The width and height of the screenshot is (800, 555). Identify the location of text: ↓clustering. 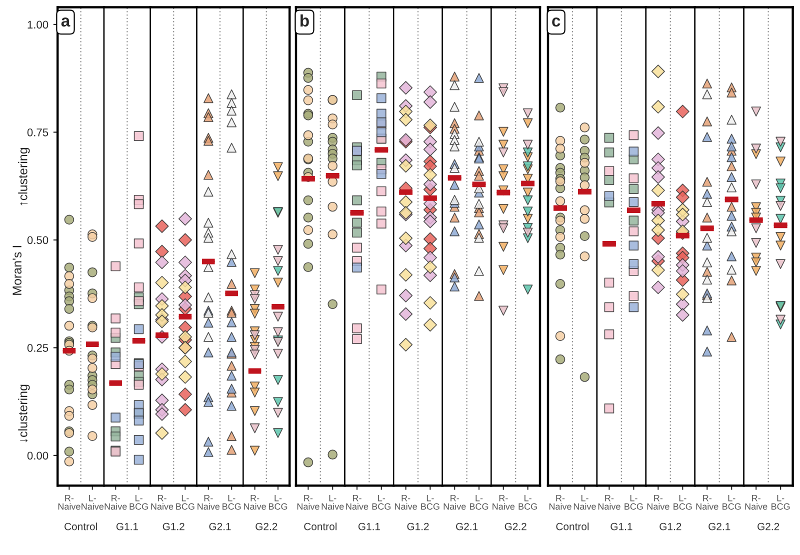
(24, 413).